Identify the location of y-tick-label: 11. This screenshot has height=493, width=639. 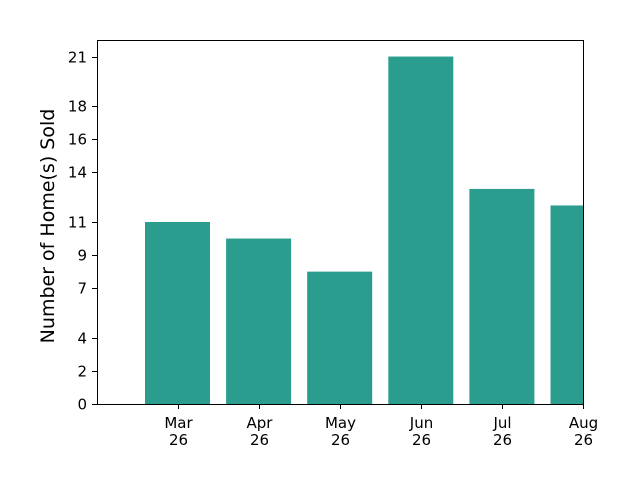
(77, 223).